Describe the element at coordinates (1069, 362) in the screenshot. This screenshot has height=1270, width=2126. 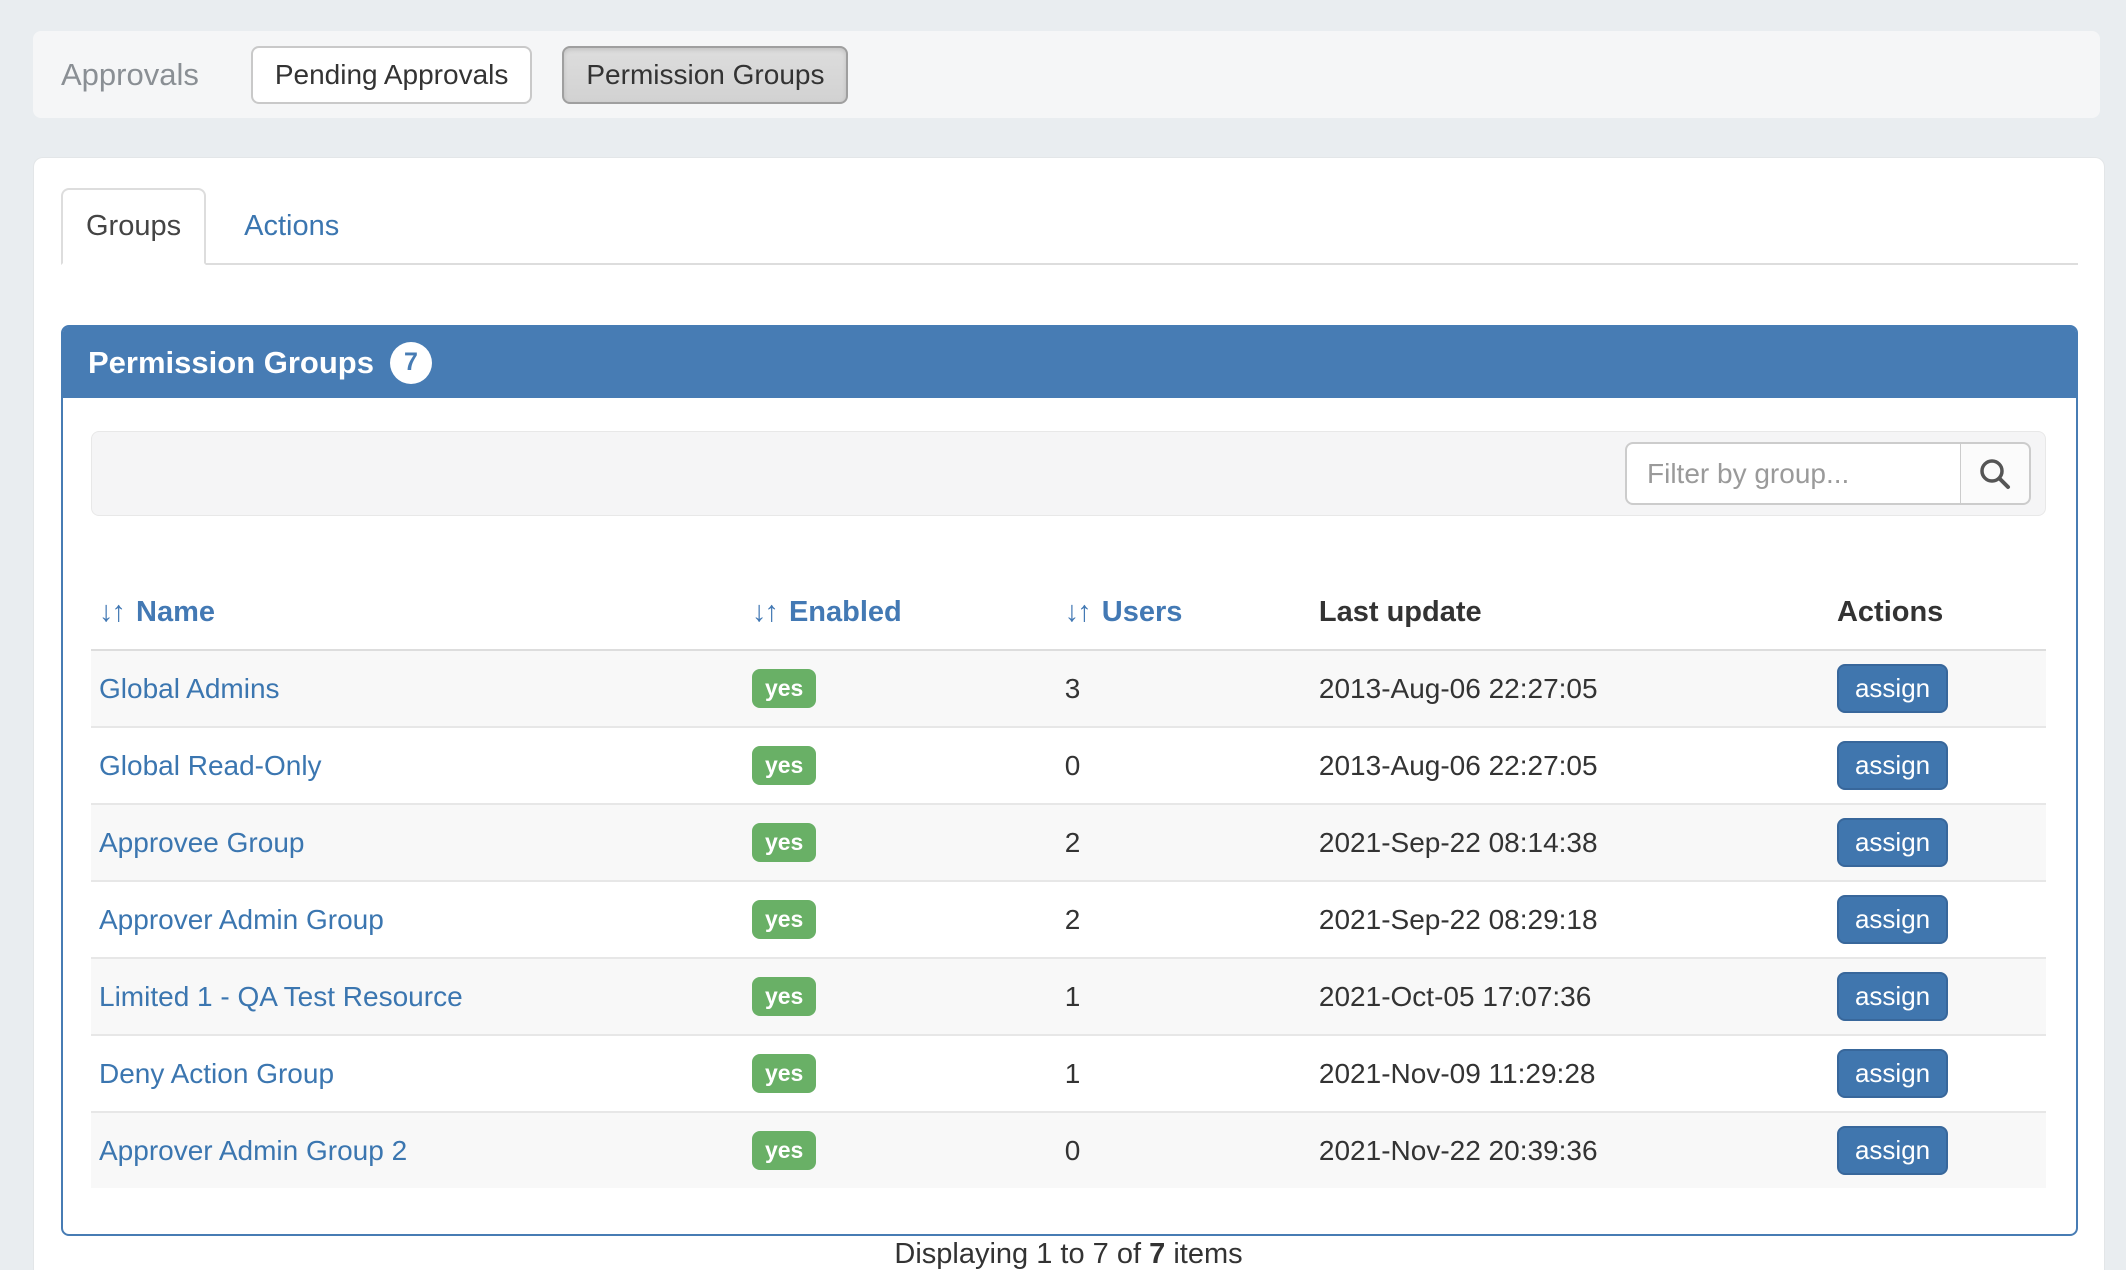
I see `panel-header: Permission Groups 7` at that location.